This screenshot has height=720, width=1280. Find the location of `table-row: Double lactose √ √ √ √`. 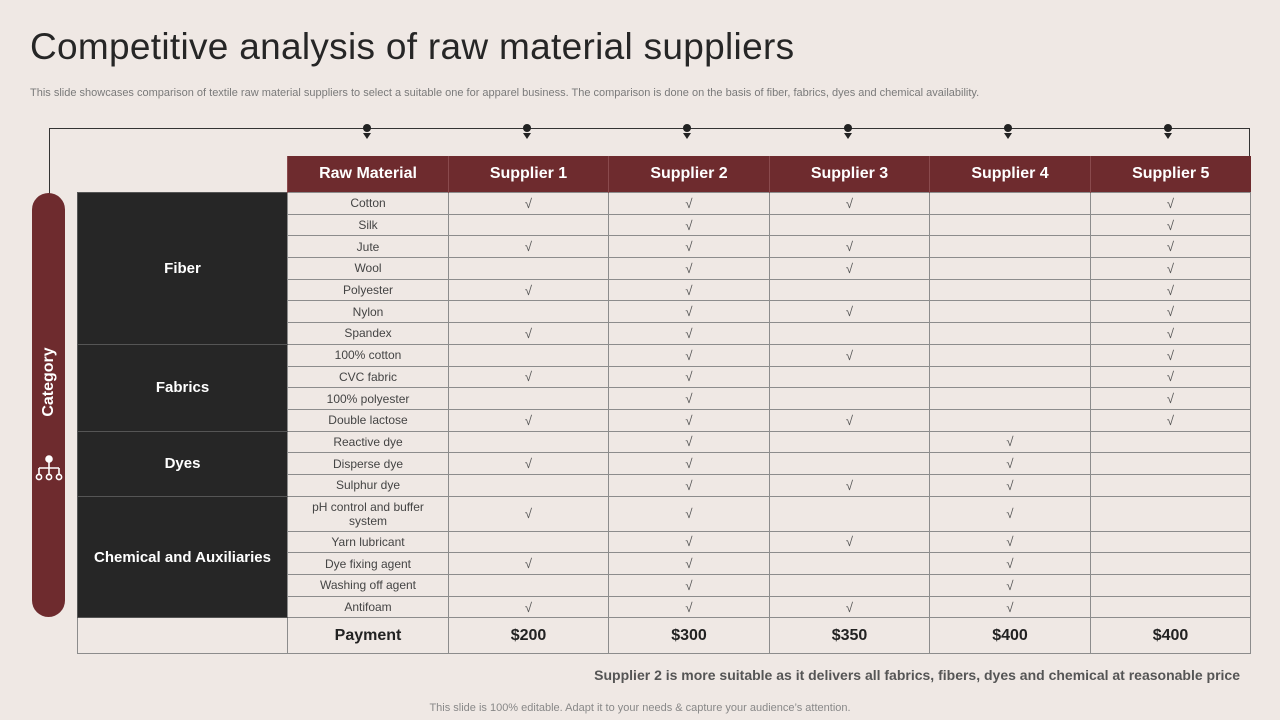

table-row: Double lactose √ √ √ √ is located at coordinates (664, 420).